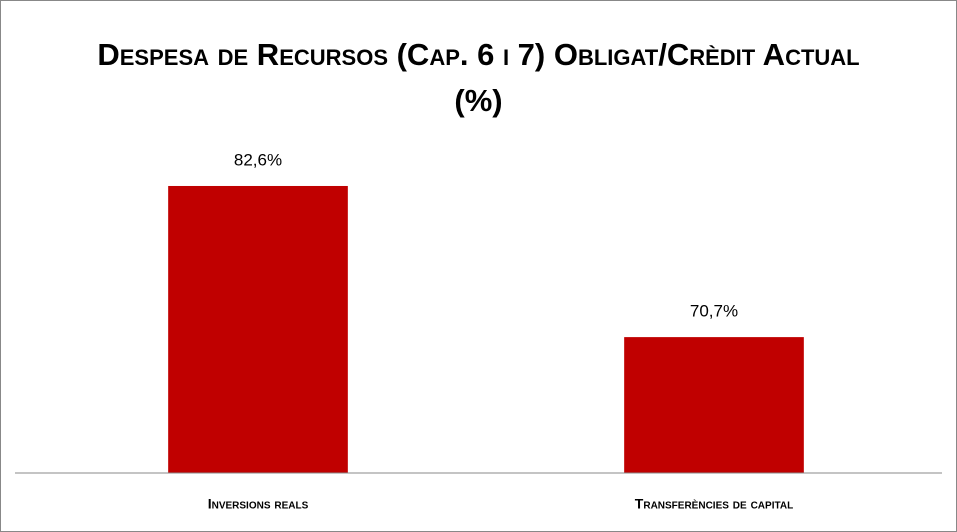 The height and width of the screenshot is (532, 957). I want to click on x-tick-label: Transferències de capital, so click(714, 504).